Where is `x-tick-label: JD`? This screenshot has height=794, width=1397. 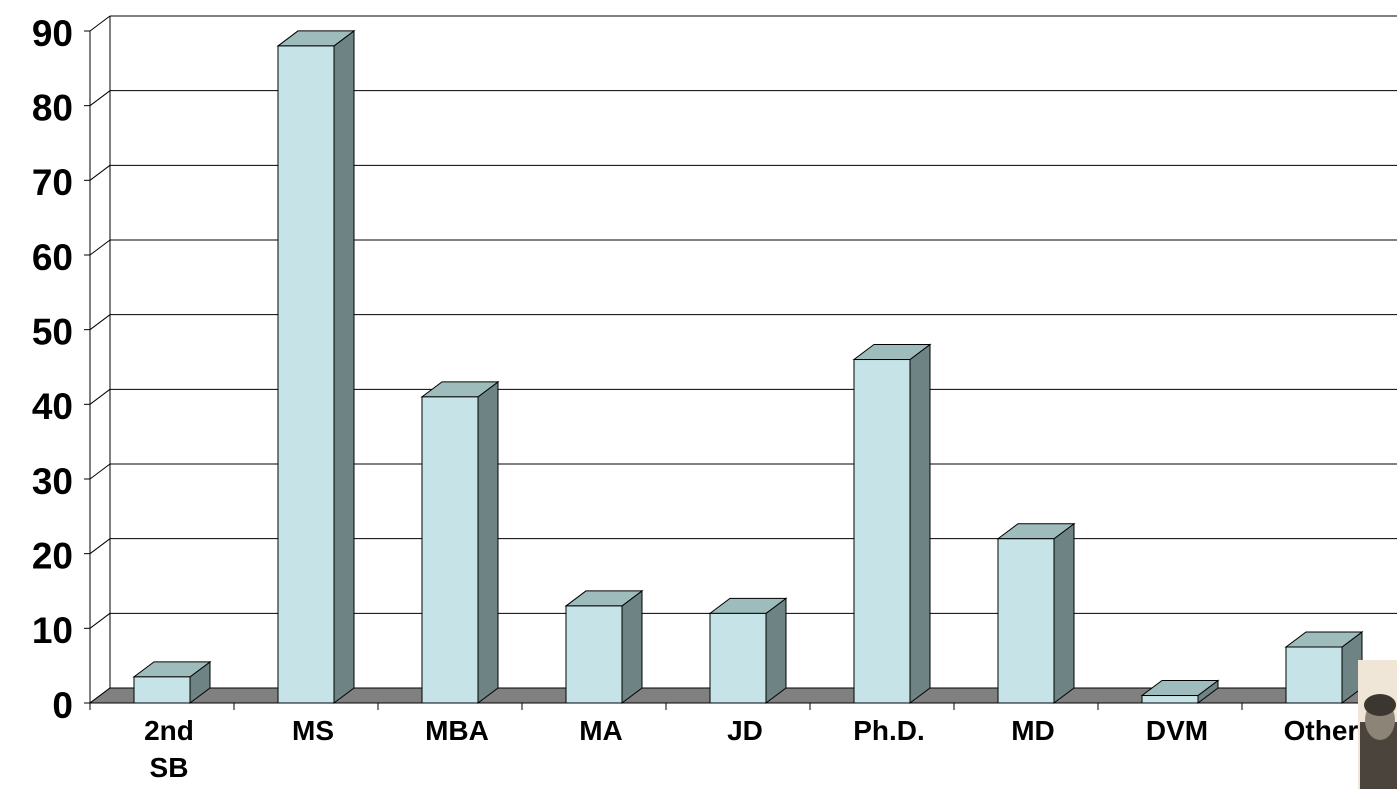 x-tick-label: JD is located at coordinates (745, 730).